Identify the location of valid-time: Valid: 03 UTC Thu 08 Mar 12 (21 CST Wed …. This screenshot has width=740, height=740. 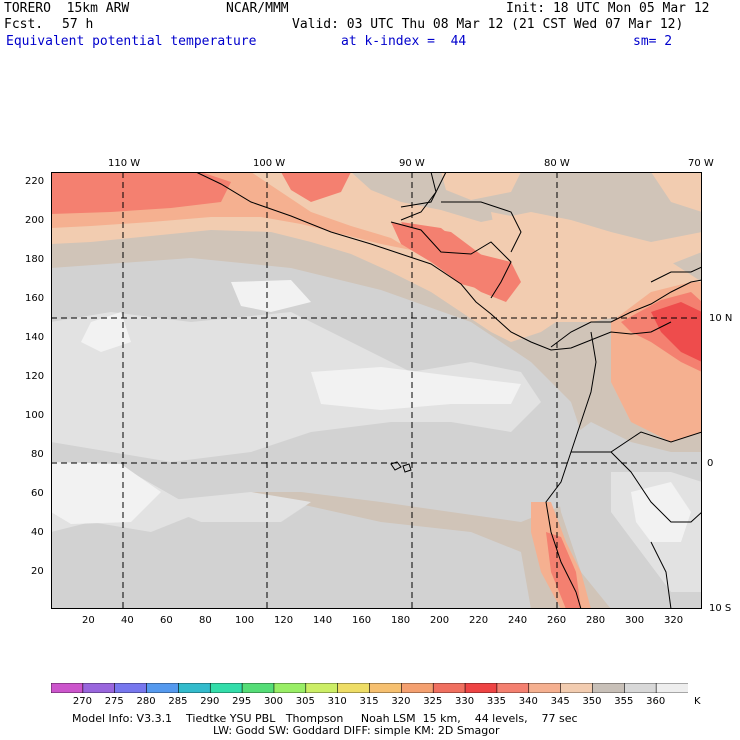
(488, 24).